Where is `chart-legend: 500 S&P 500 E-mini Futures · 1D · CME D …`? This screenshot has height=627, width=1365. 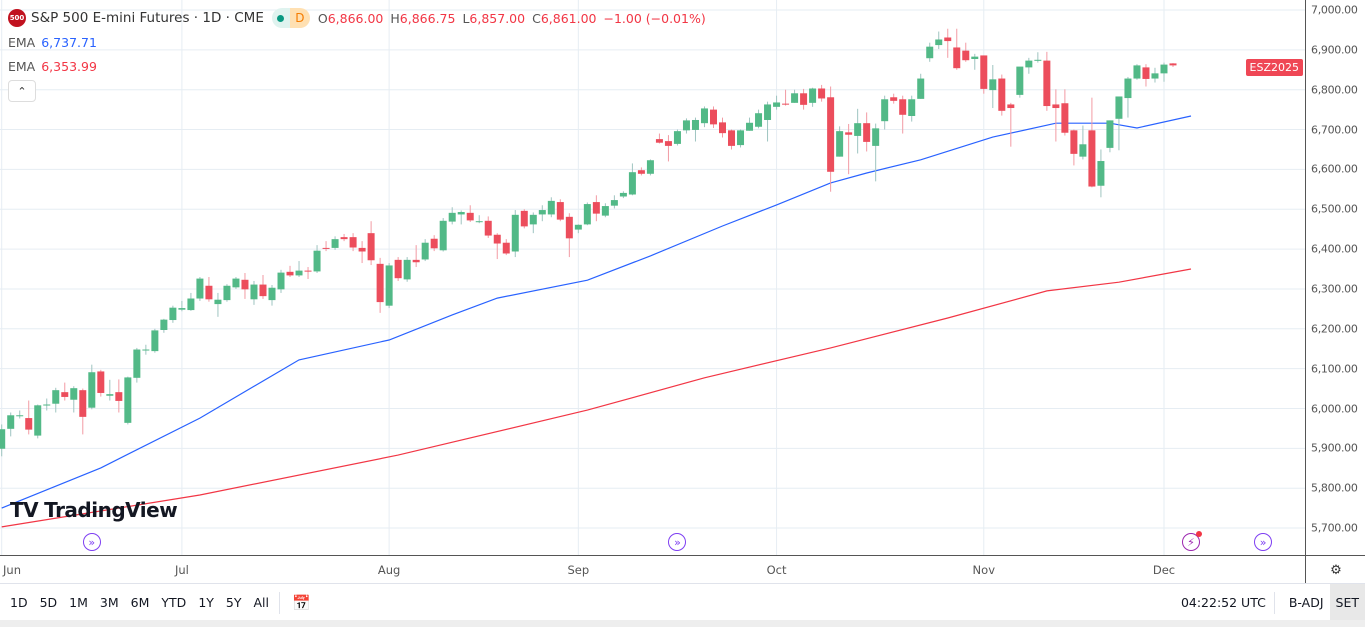
chart-legend: 500 S&P 500 E-mini Futures · 1D · CME D … is located at coordinates (360, 55).